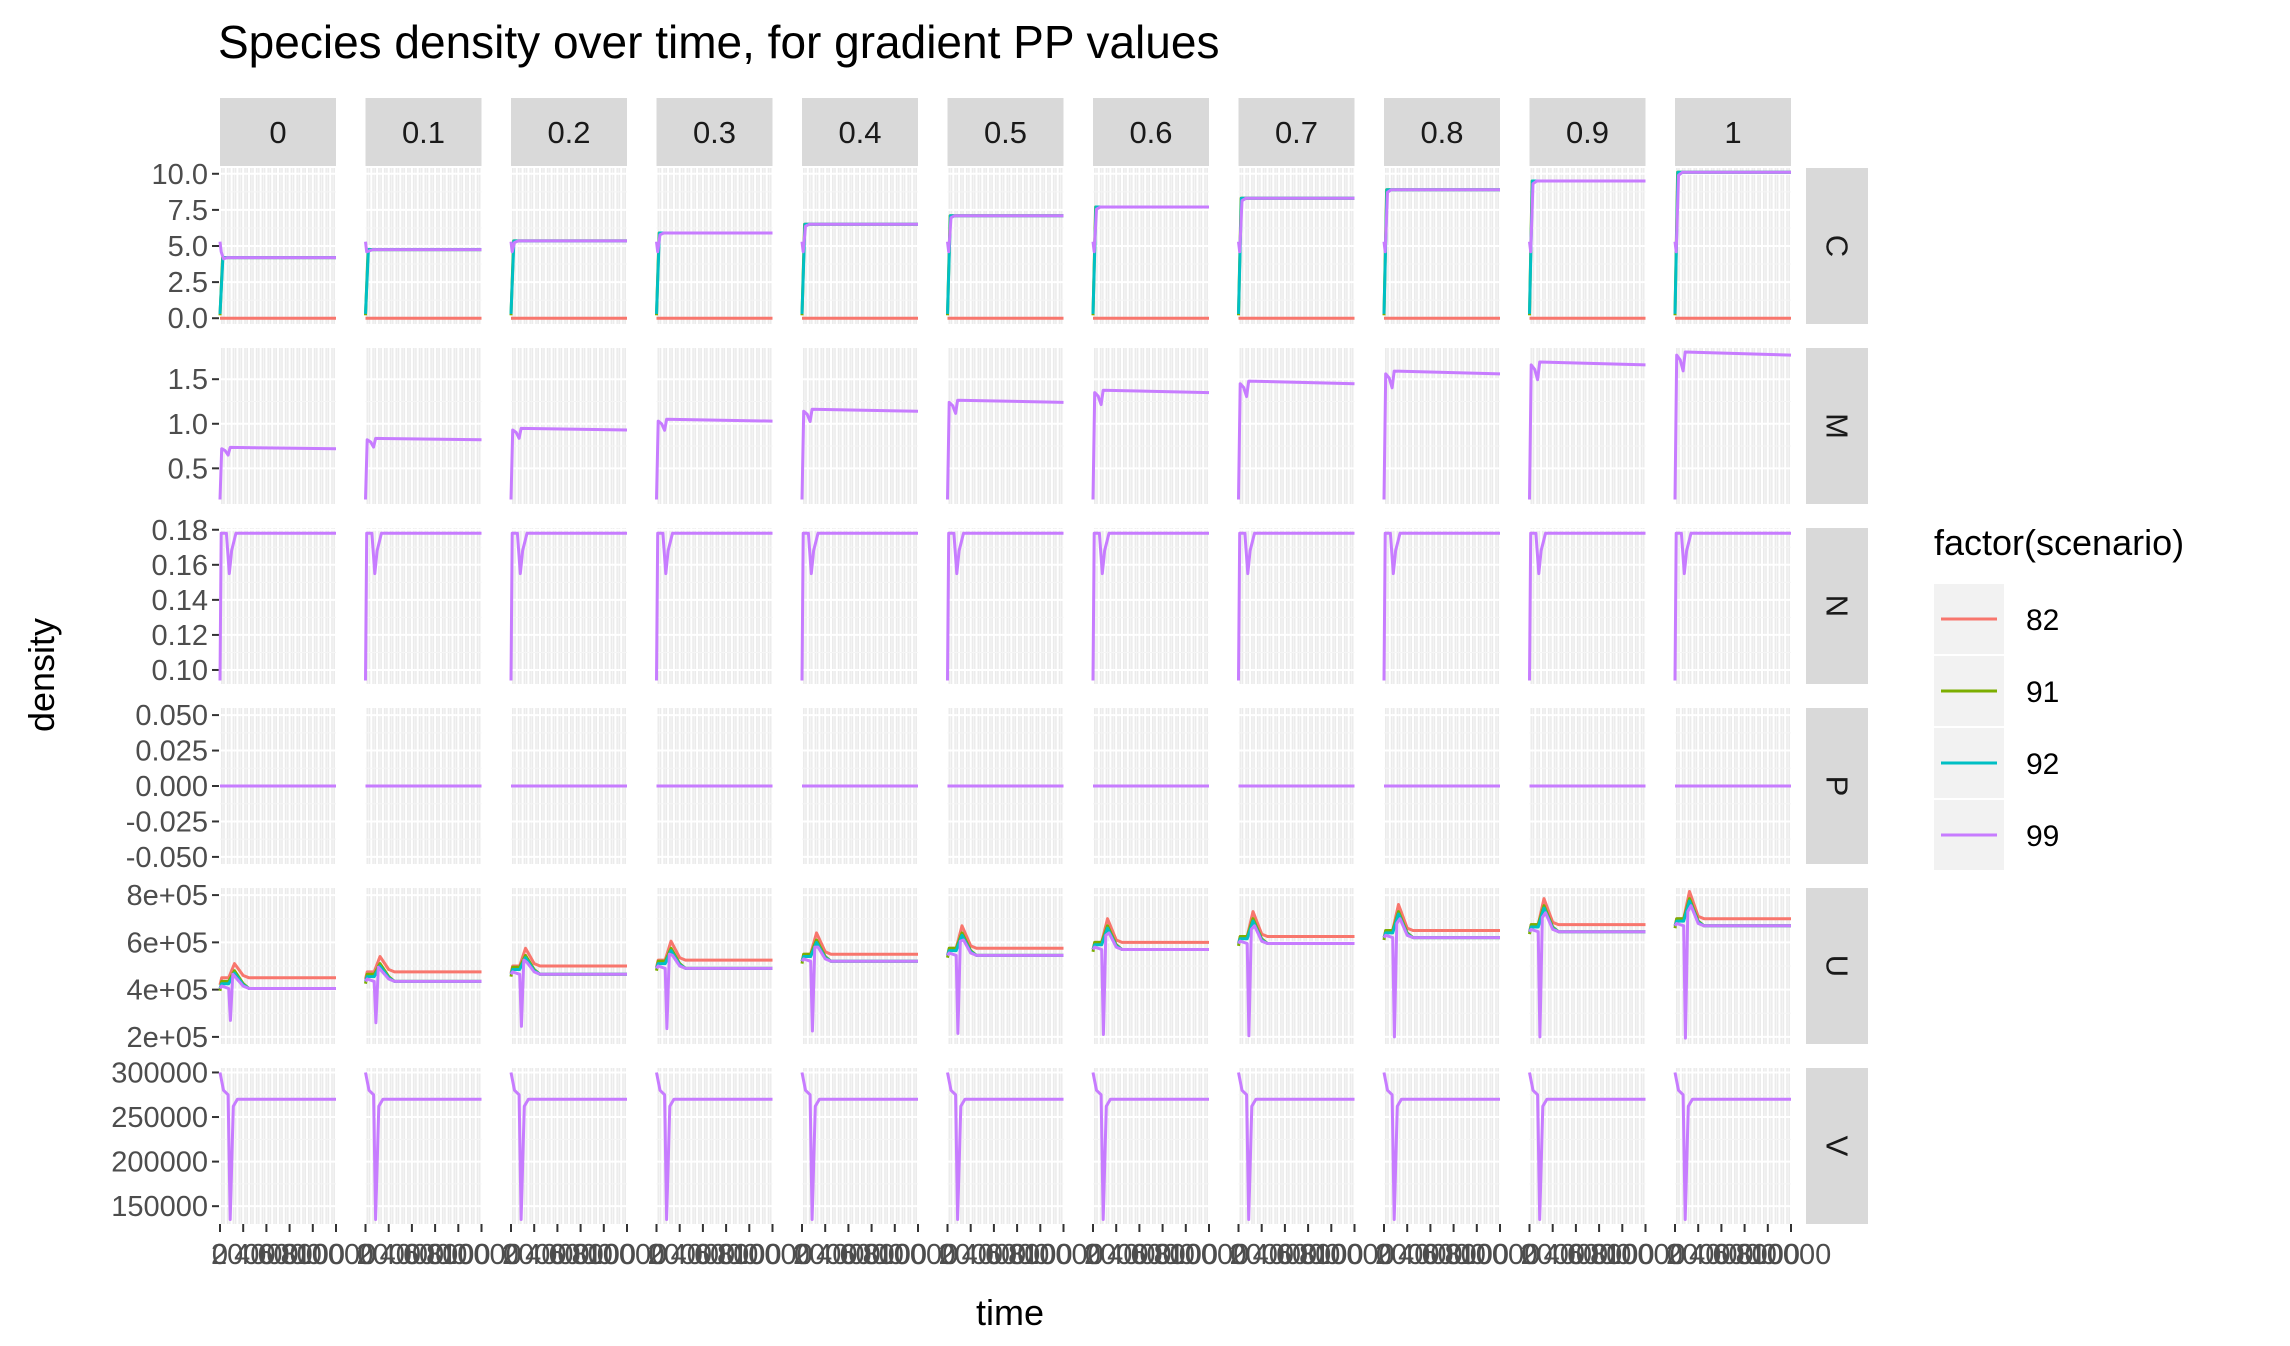 The width and height of the screenshot is (2290, 1346). Describe the element at coordinates (159, 1207) in the screenshot. I see `y-tick-label: 150000` at that location.